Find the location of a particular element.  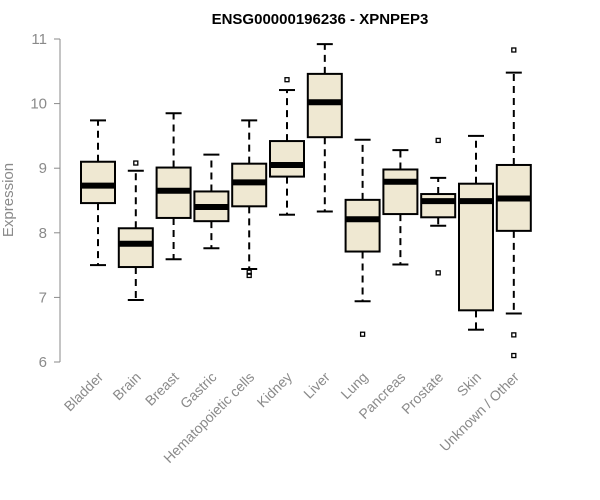

box-liver is located at coordinates (324, 128).